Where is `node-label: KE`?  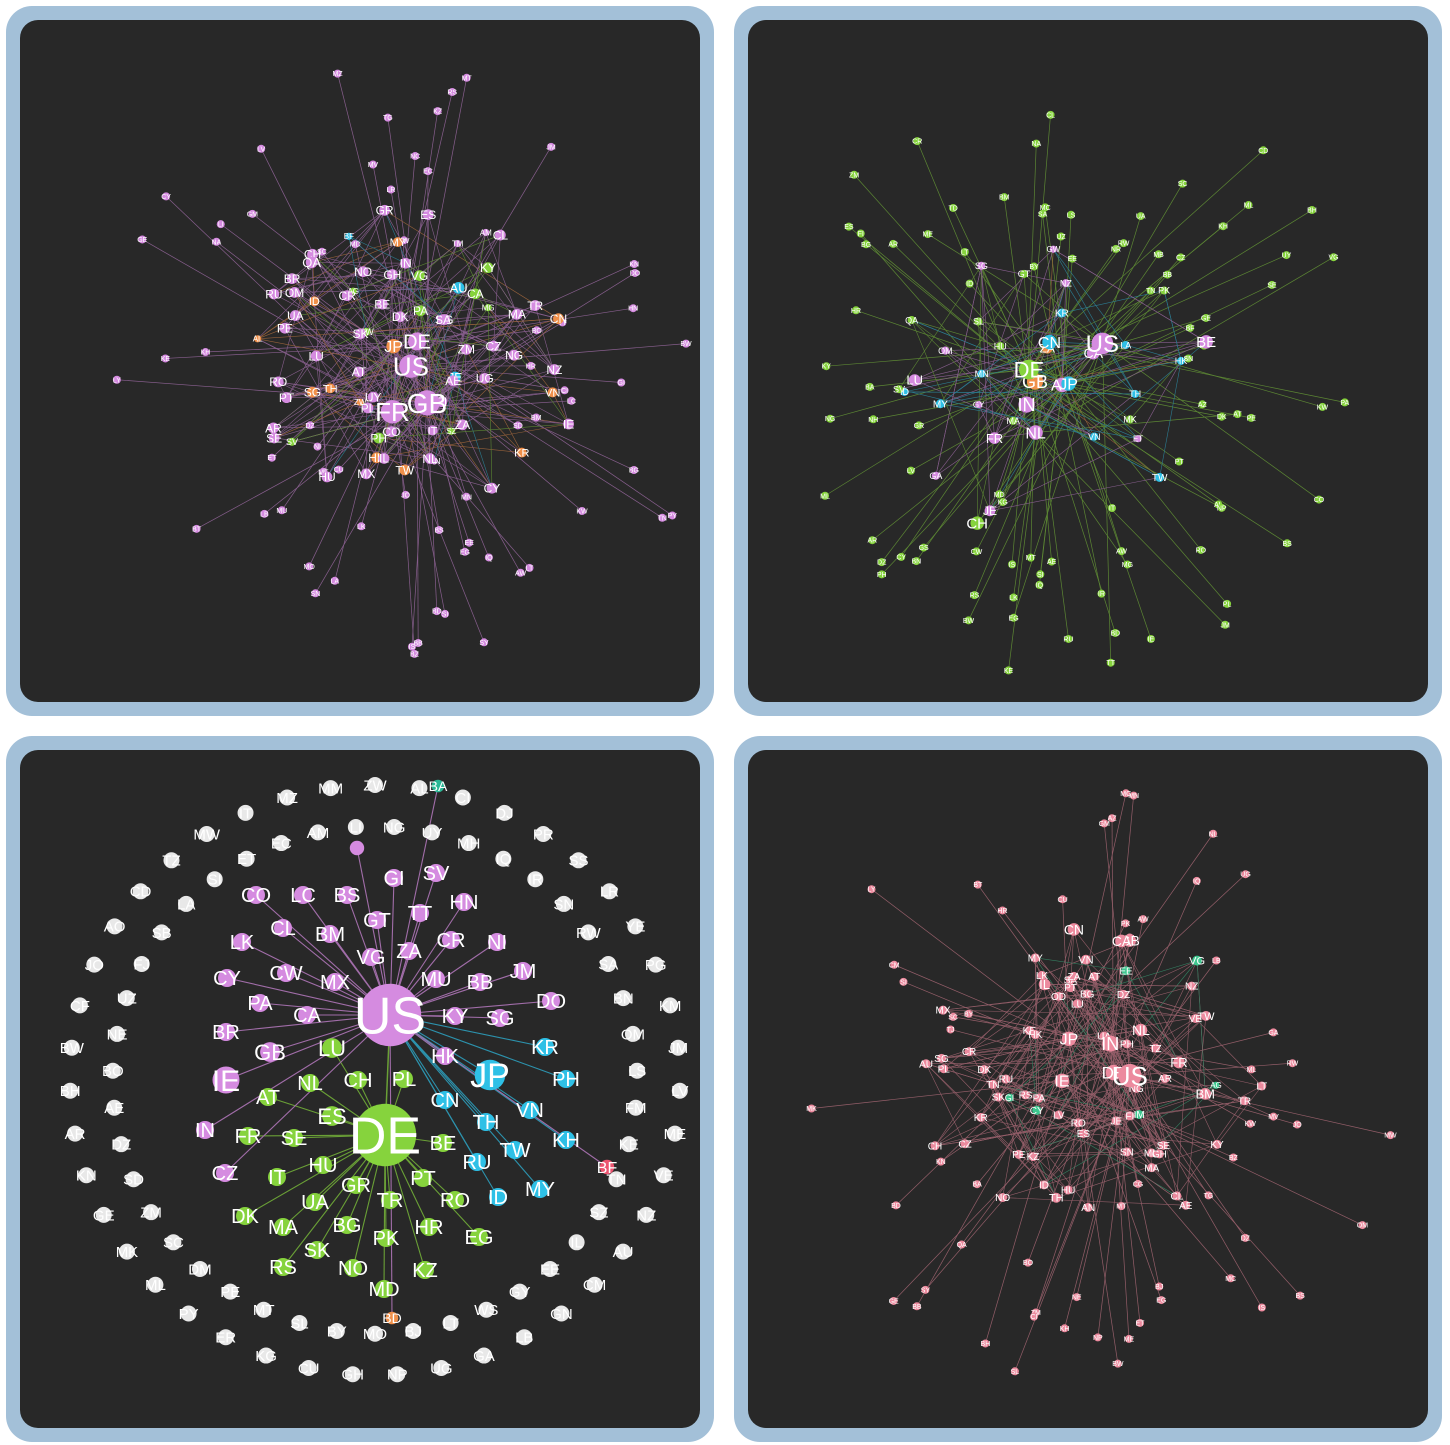
node-label: KE is located at coordinates (1009, 671).